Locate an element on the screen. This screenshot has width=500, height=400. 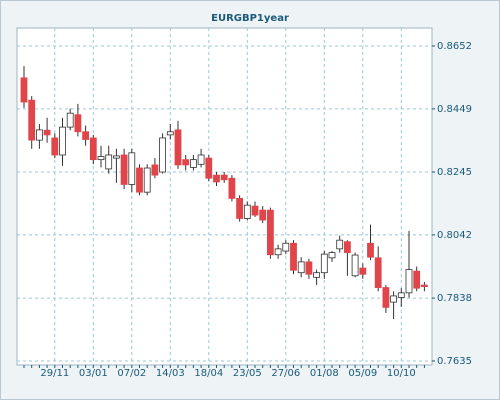
y-tick-label: 0.8449 is located at coordinates (454, 109).